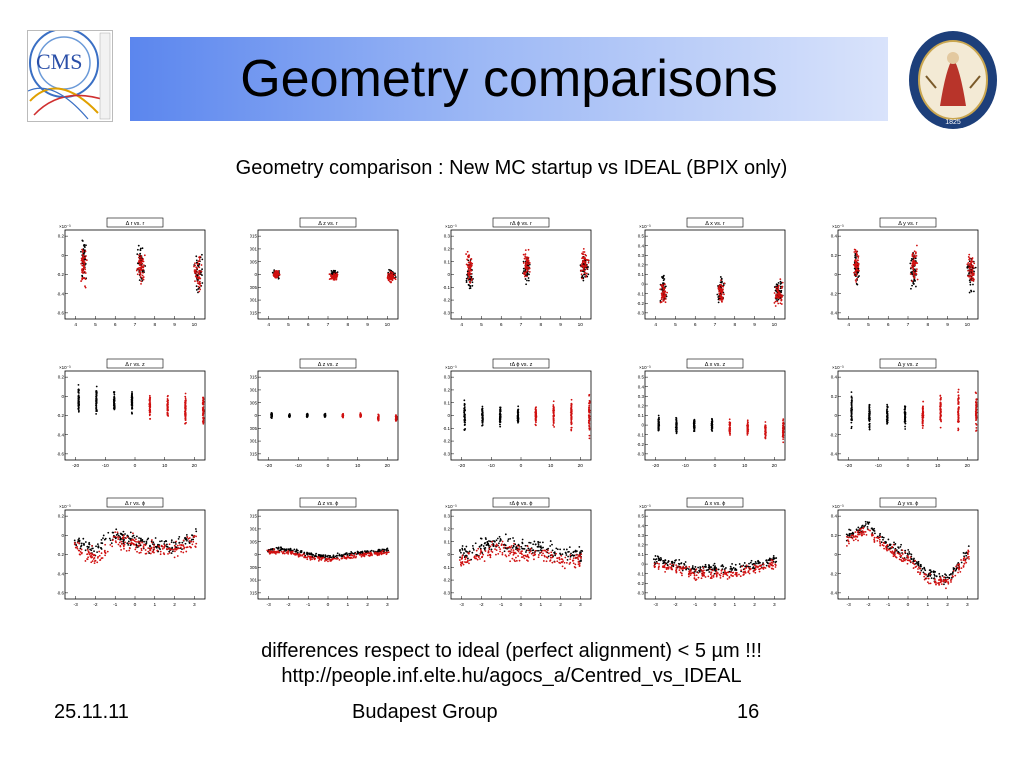  What do you see at coordinates (968, 325) in the screenshot?
I see `x-tick-label: 10` at bounding box center [968, 325].